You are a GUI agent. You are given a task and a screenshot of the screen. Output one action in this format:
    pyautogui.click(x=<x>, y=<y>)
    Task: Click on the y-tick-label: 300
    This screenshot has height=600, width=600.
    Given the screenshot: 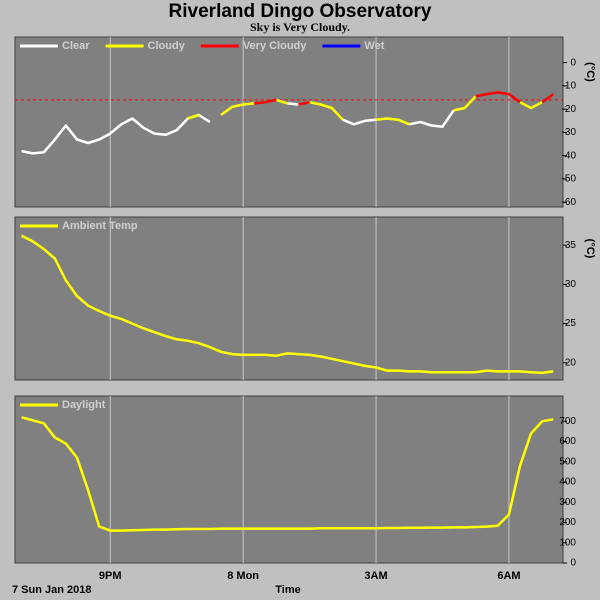 What is the action you would take?
    pyautogui.click(x=567, y=502)
    